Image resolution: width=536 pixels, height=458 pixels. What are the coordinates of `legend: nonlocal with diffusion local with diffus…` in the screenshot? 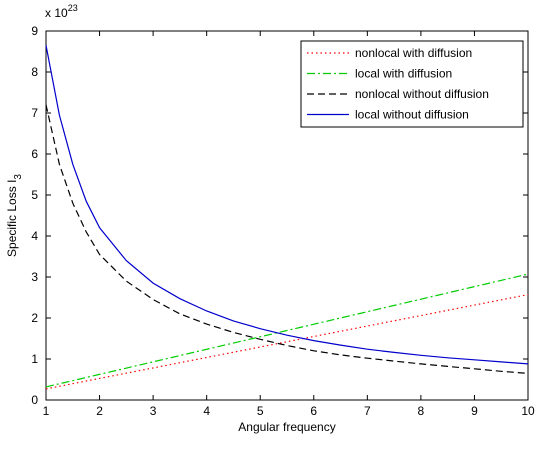 It's located at (412, 84).